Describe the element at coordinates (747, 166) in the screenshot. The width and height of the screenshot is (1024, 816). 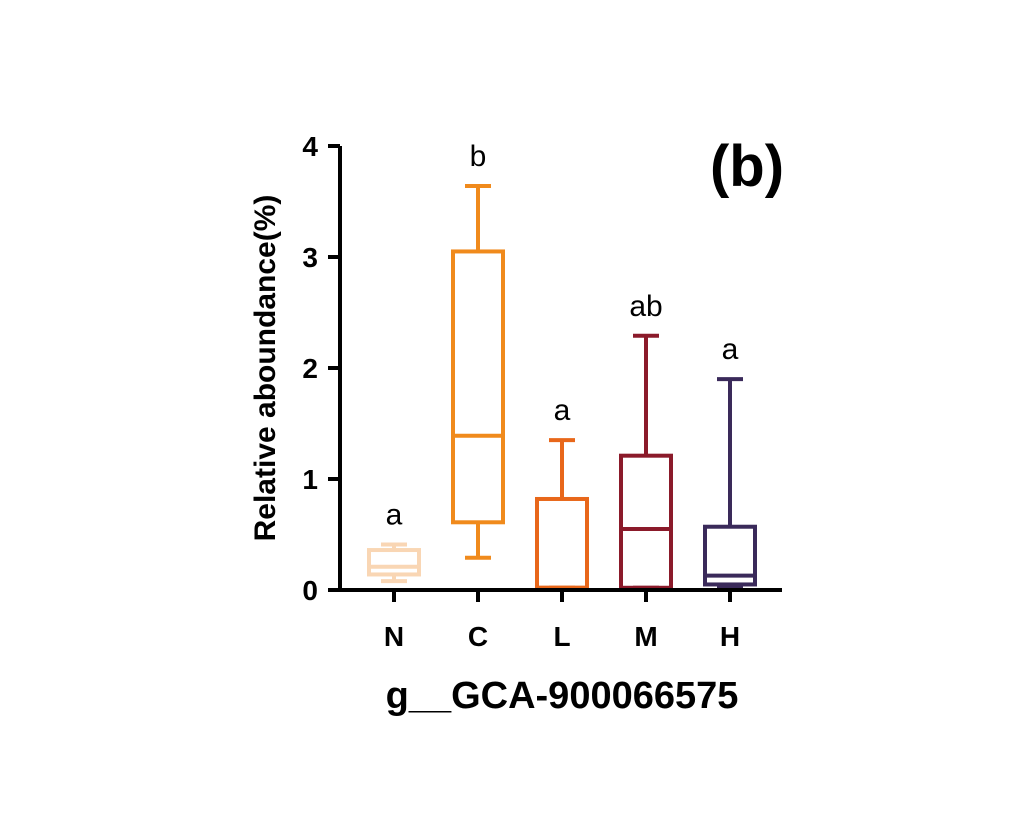
I see `panel-label: (b)` at that location.